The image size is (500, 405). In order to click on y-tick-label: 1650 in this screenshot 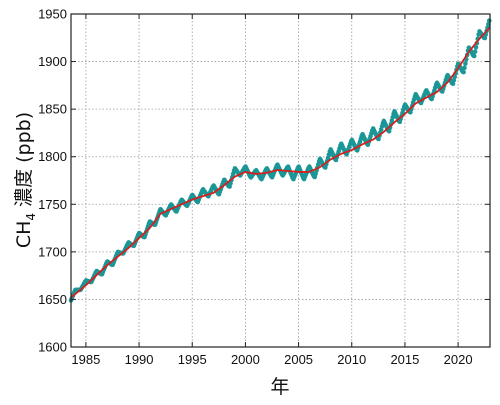, I will do `click(52, 299)`.